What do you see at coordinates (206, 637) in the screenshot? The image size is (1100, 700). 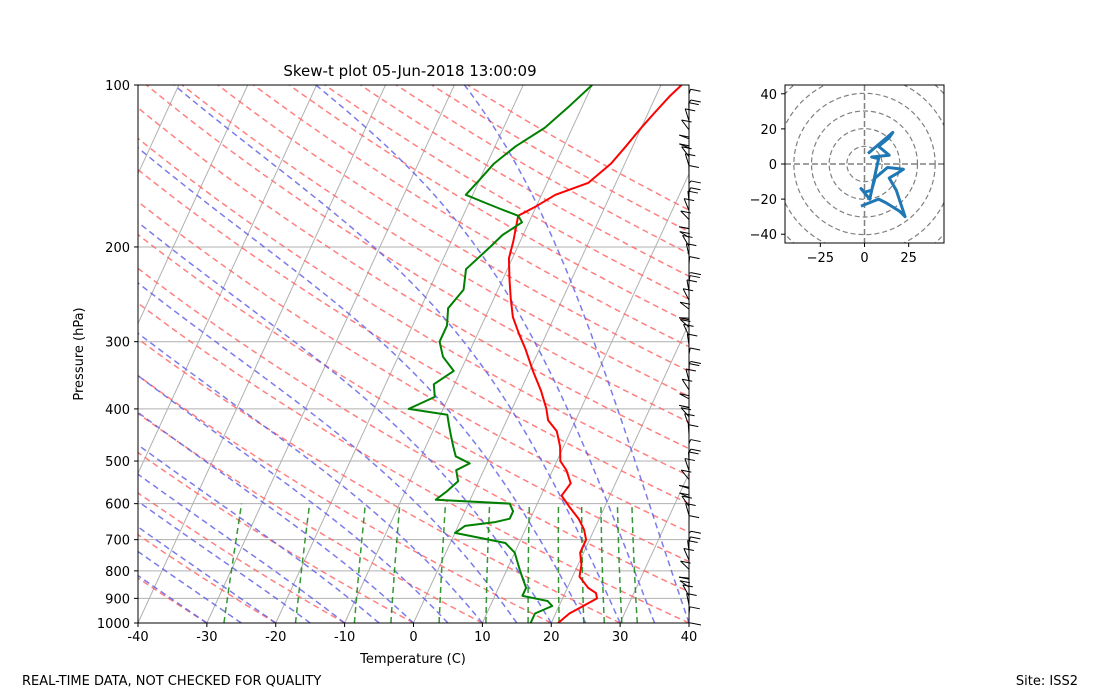 I see `x-tick-label: -30` at bounding box center [206, 637].